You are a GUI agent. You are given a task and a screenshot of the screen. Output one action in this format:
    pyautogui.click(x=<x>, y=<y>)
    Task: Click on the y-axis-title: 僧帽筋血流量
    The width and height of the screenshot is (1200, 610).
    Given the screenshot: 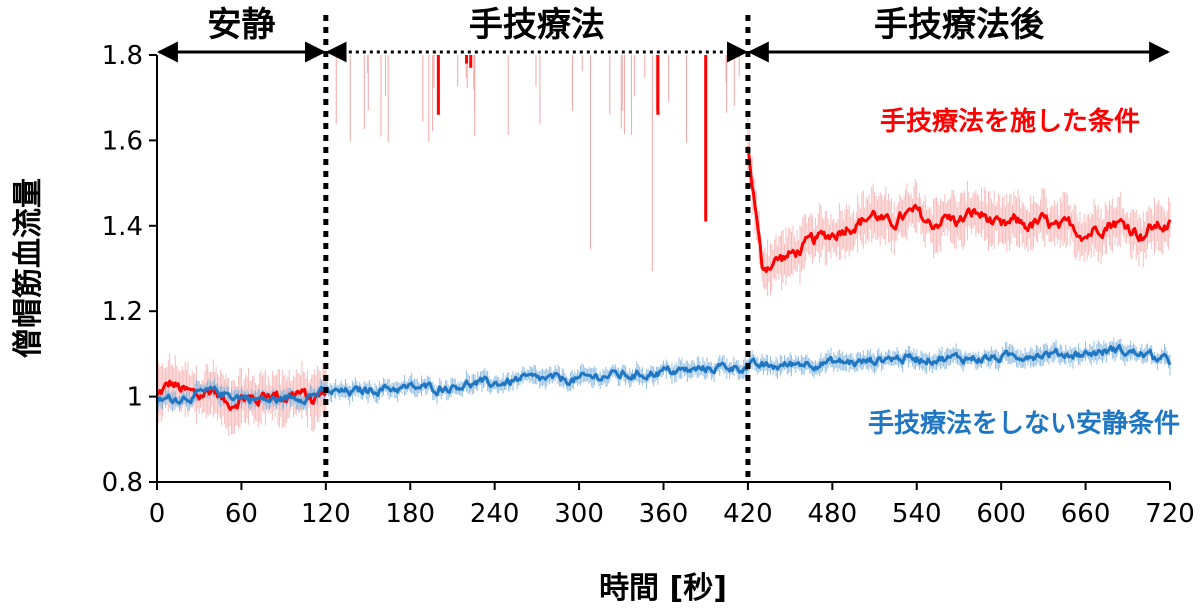 What is the action you would take?
    pyautogui.click(x=28, y=268)
    